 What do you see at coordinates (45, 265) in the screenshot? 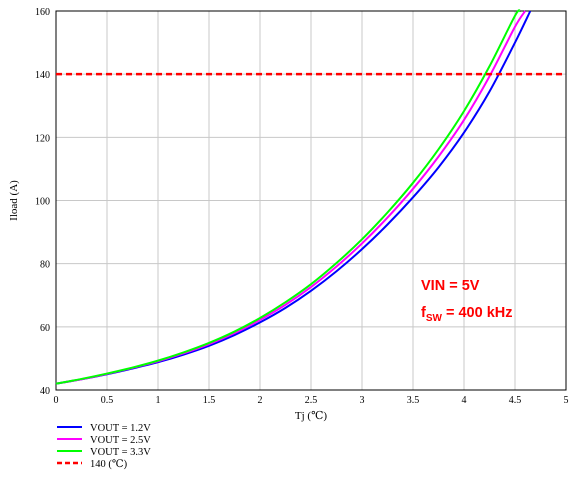
I see `y-tick-label: 80` at bounding box center [45, 265].